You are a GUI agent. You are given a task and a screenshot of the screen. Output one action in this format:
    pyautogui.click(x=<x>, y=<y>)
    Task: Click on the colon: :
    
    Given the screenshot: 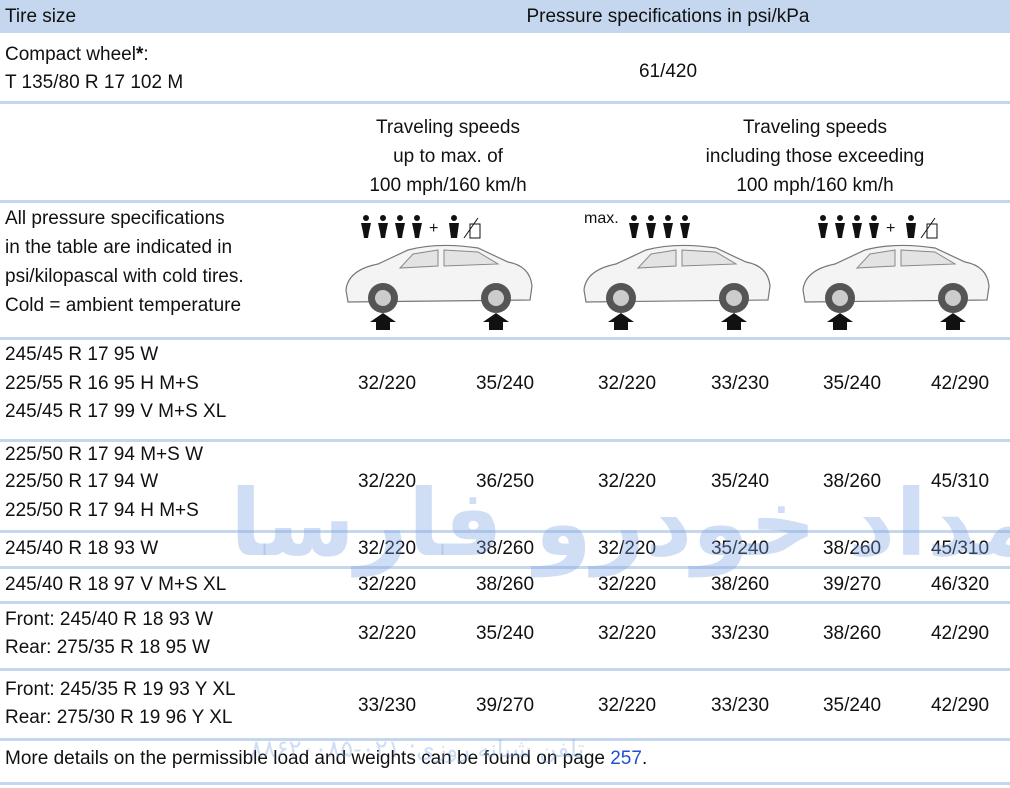 What is the action you would take?
    pyautogui.click(x=146, y=54)
    